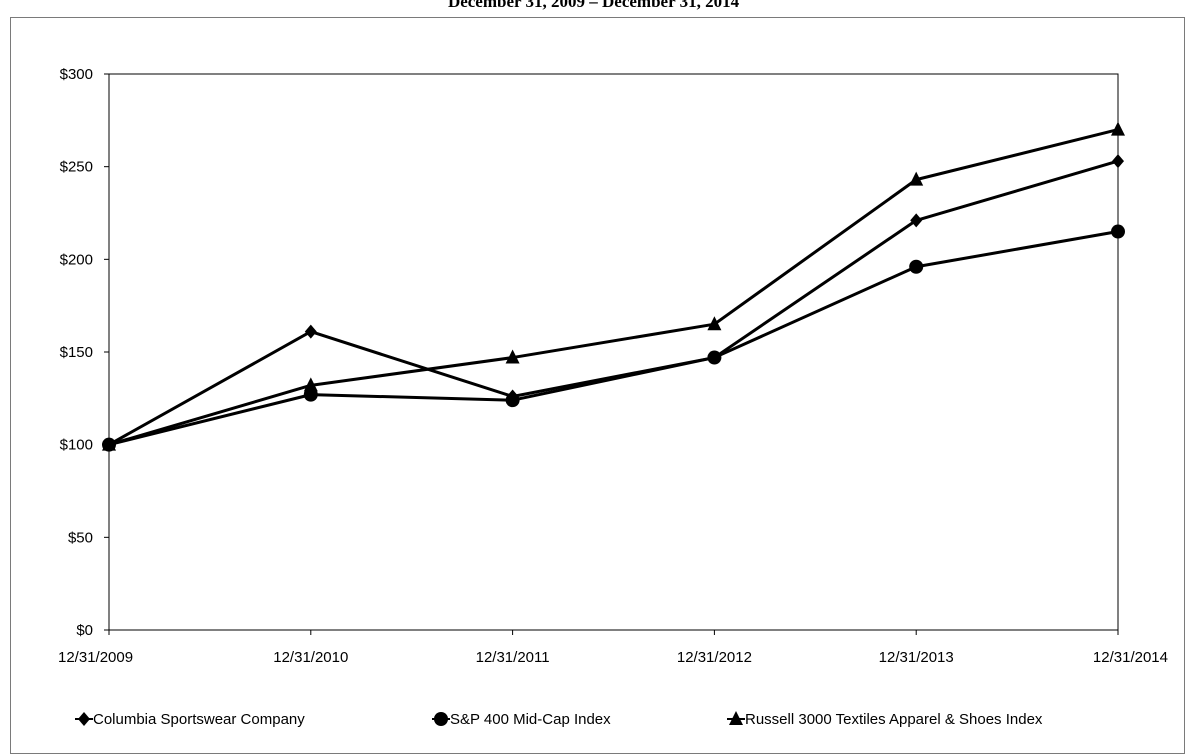 The image size is (1187, 756). I want to click on y-tick-label: $50, so click(80, 537).